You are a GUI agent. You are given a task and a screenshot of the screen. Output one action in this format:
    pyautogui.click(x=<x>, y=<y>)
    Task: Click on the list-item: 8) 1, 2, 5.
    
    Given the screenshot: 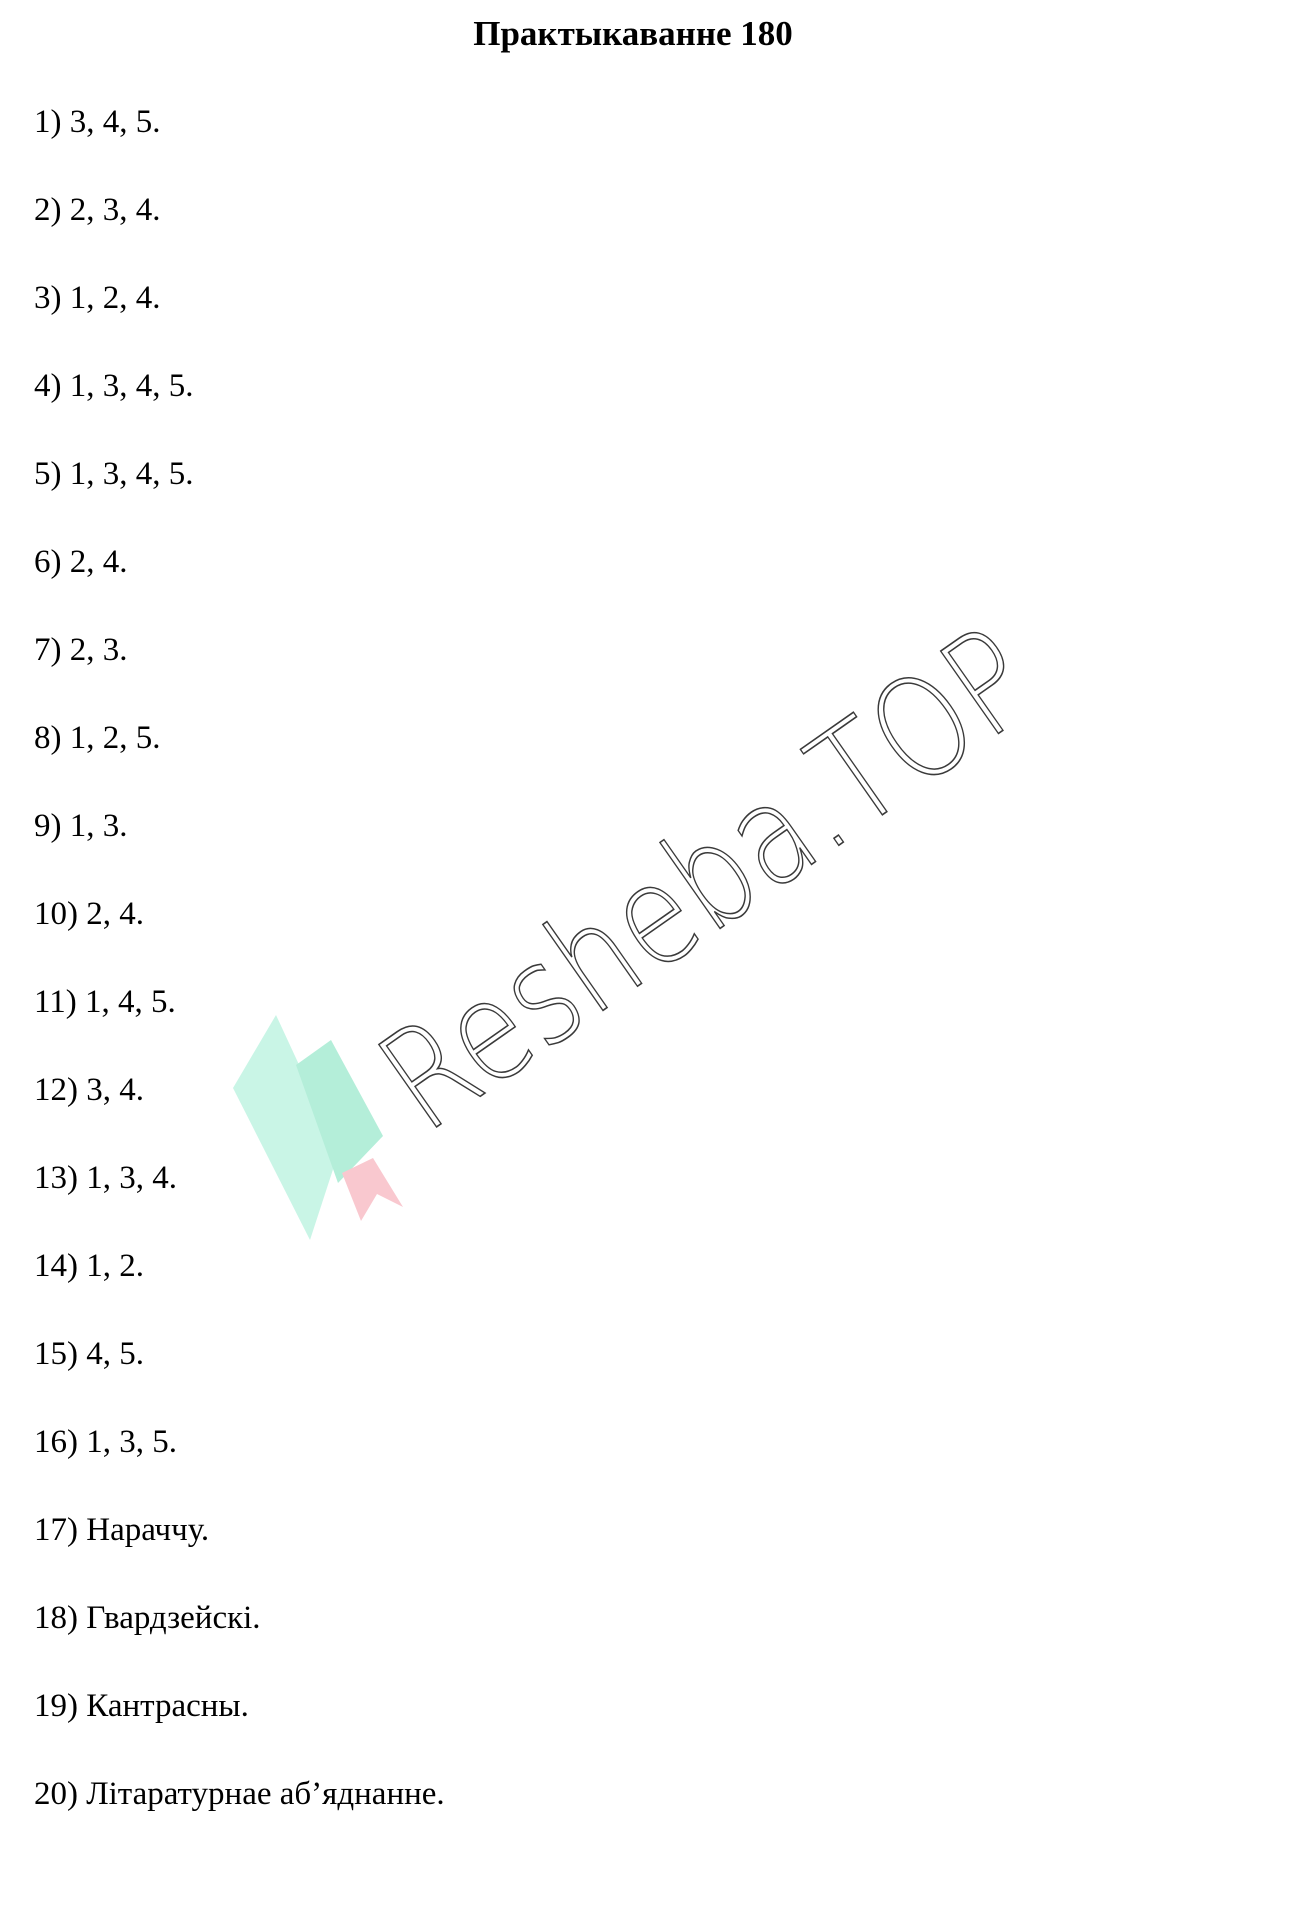 What is the action you would take?
    pyautogui.click(x=97, y=738)
    